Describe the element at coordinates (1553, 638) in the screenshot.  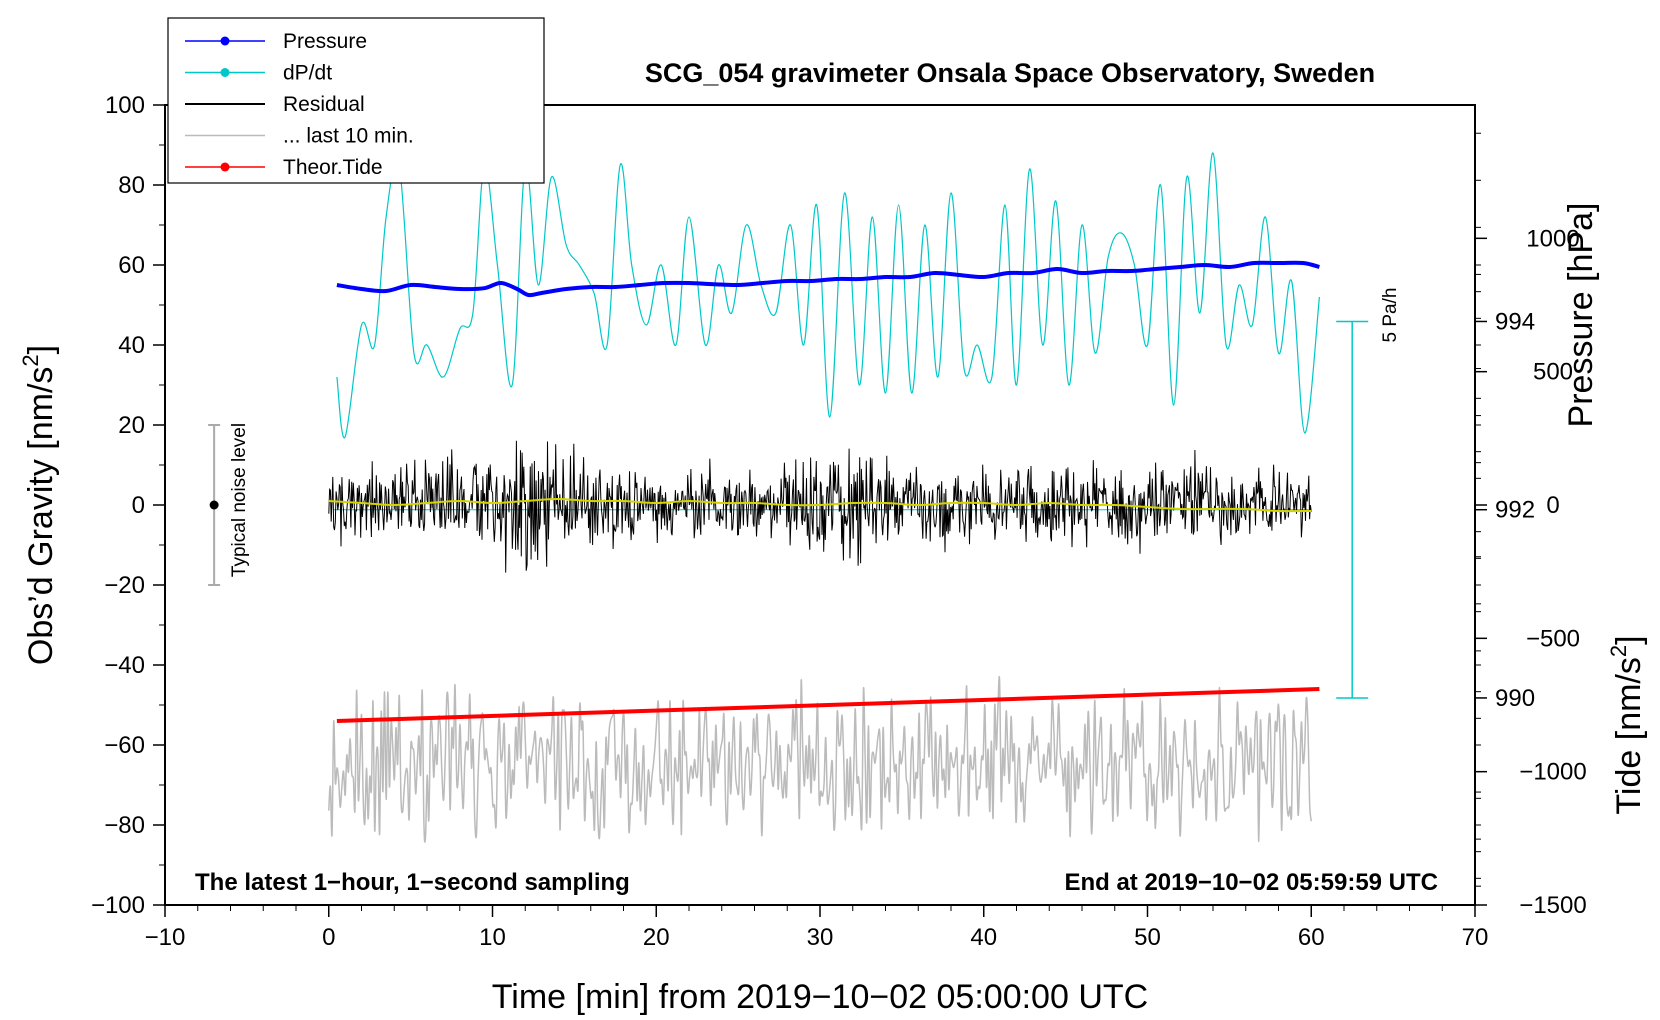
I see `y-tick-label-tide: −500` at that location.